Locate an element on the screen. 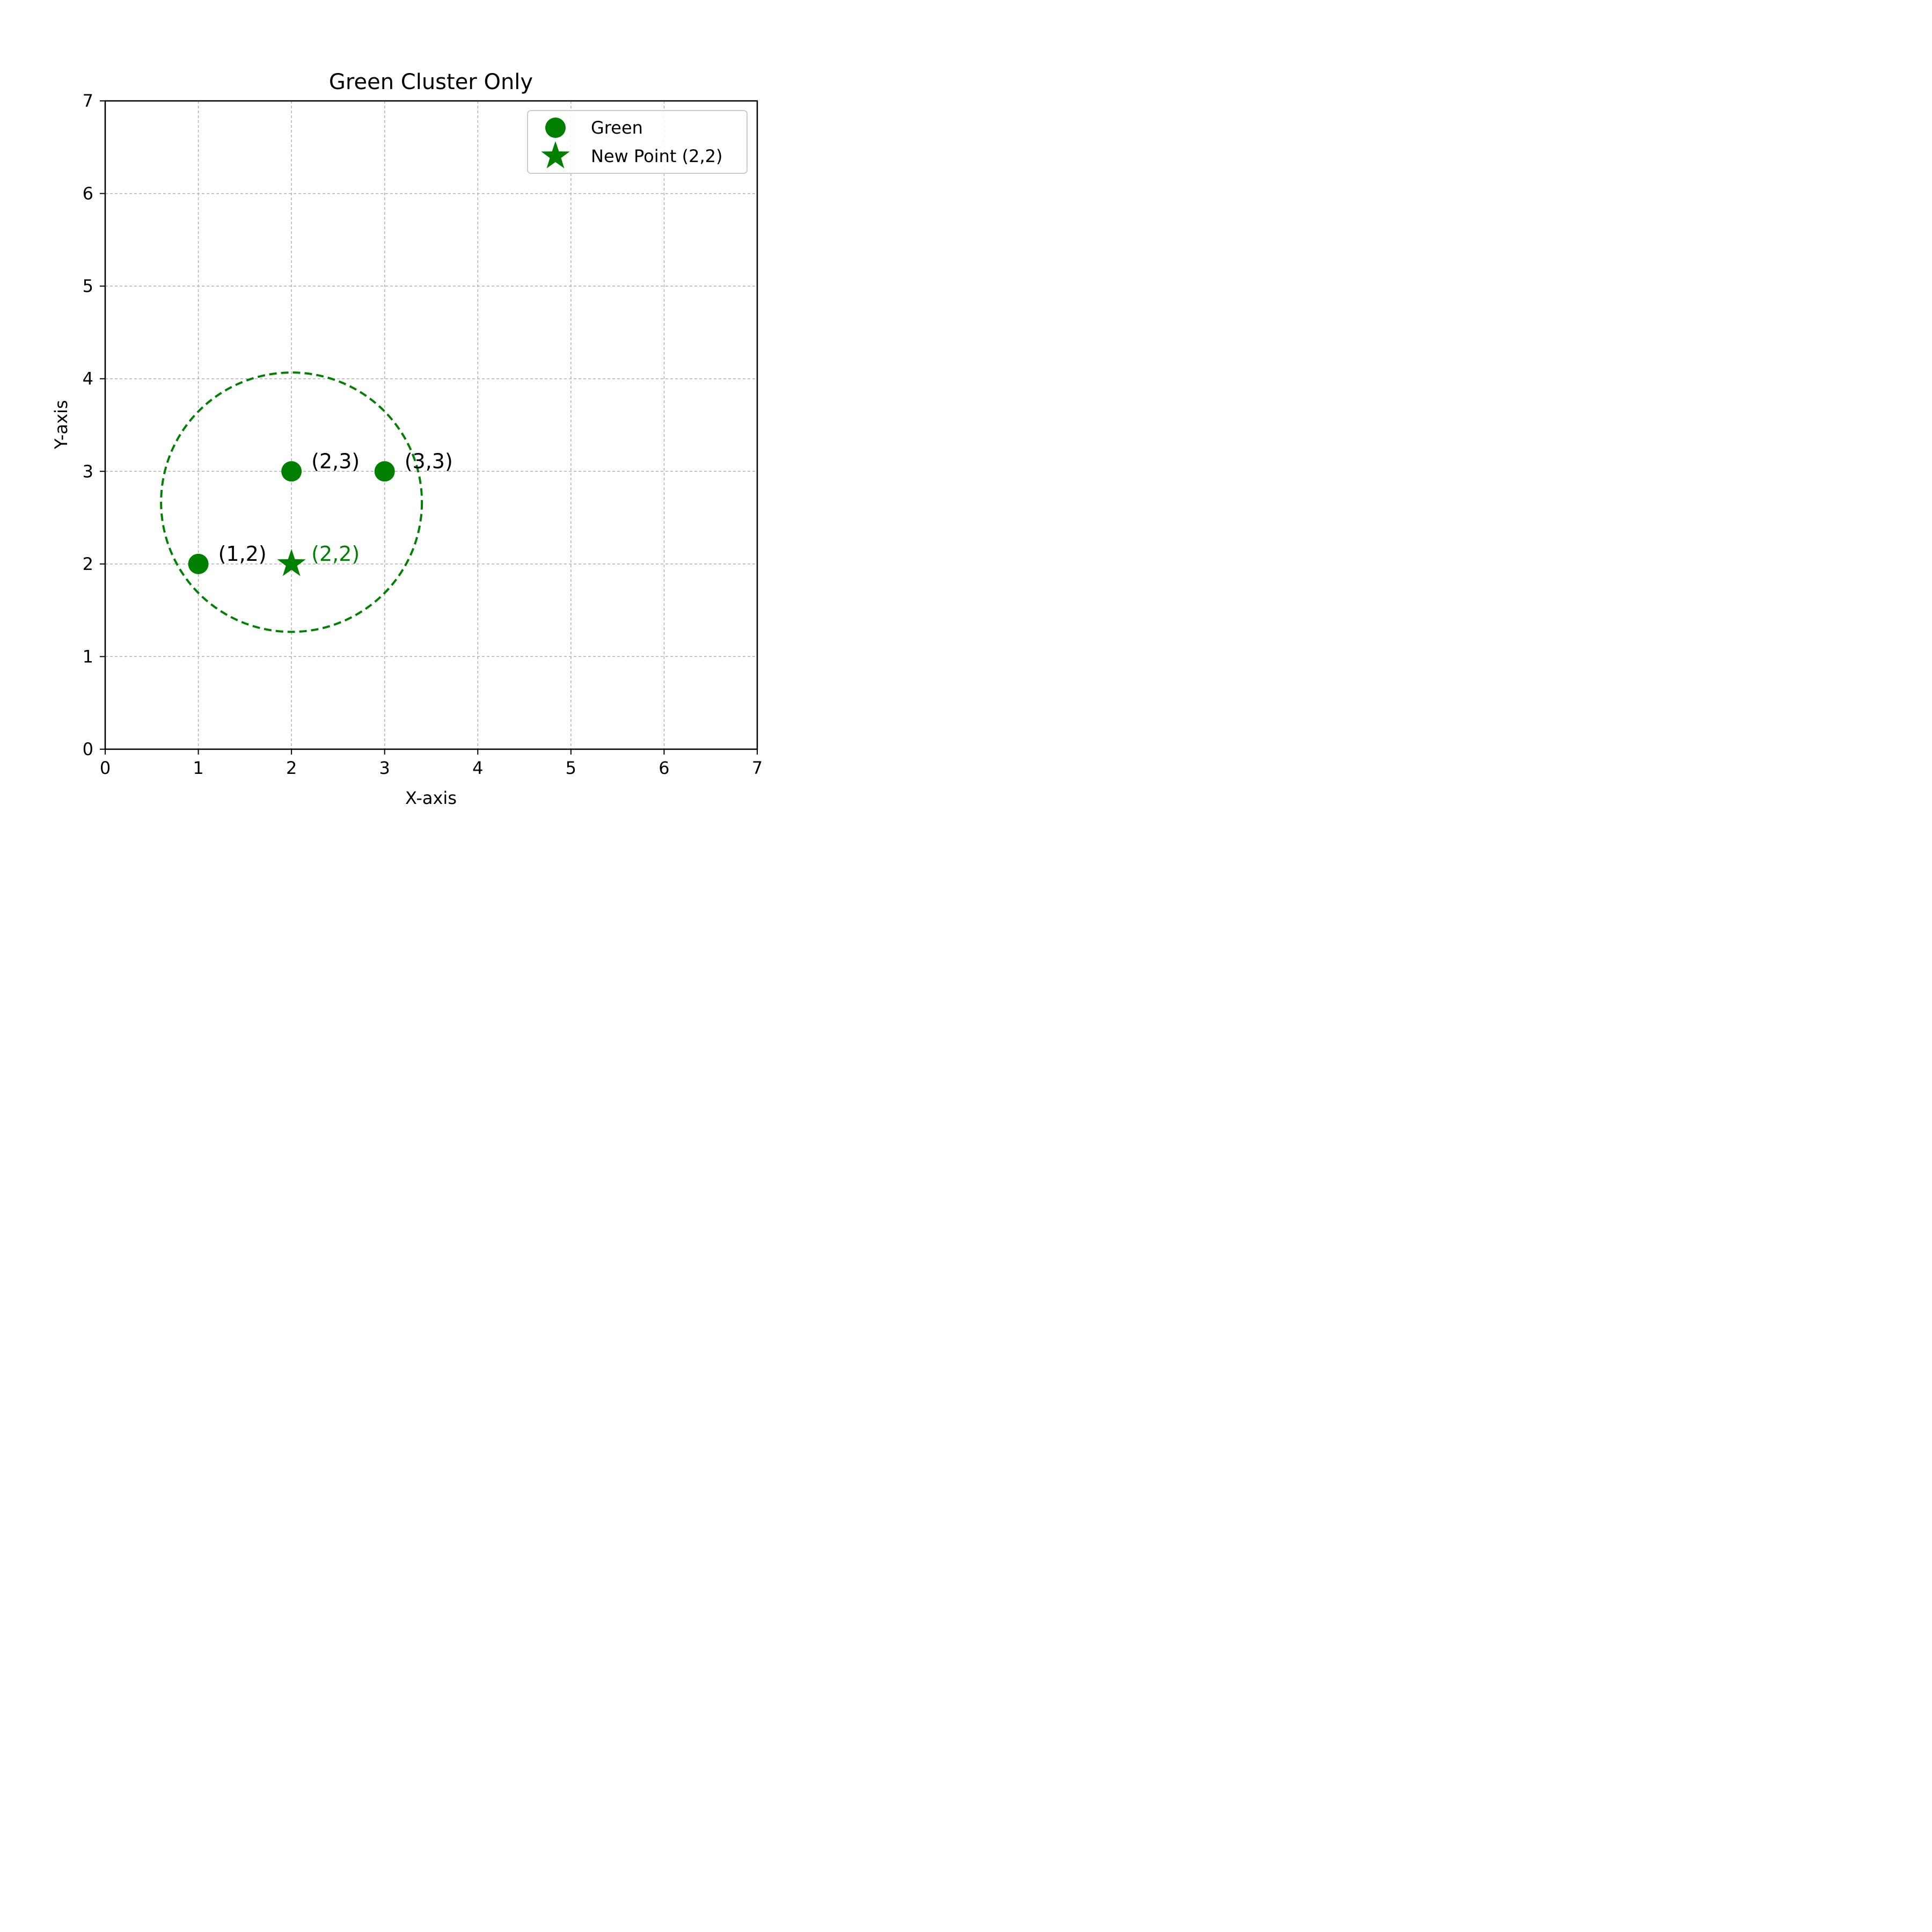 The image size is (1932, 1932). legend-label: New Point (2,2) is located at coordinates (656, 156).